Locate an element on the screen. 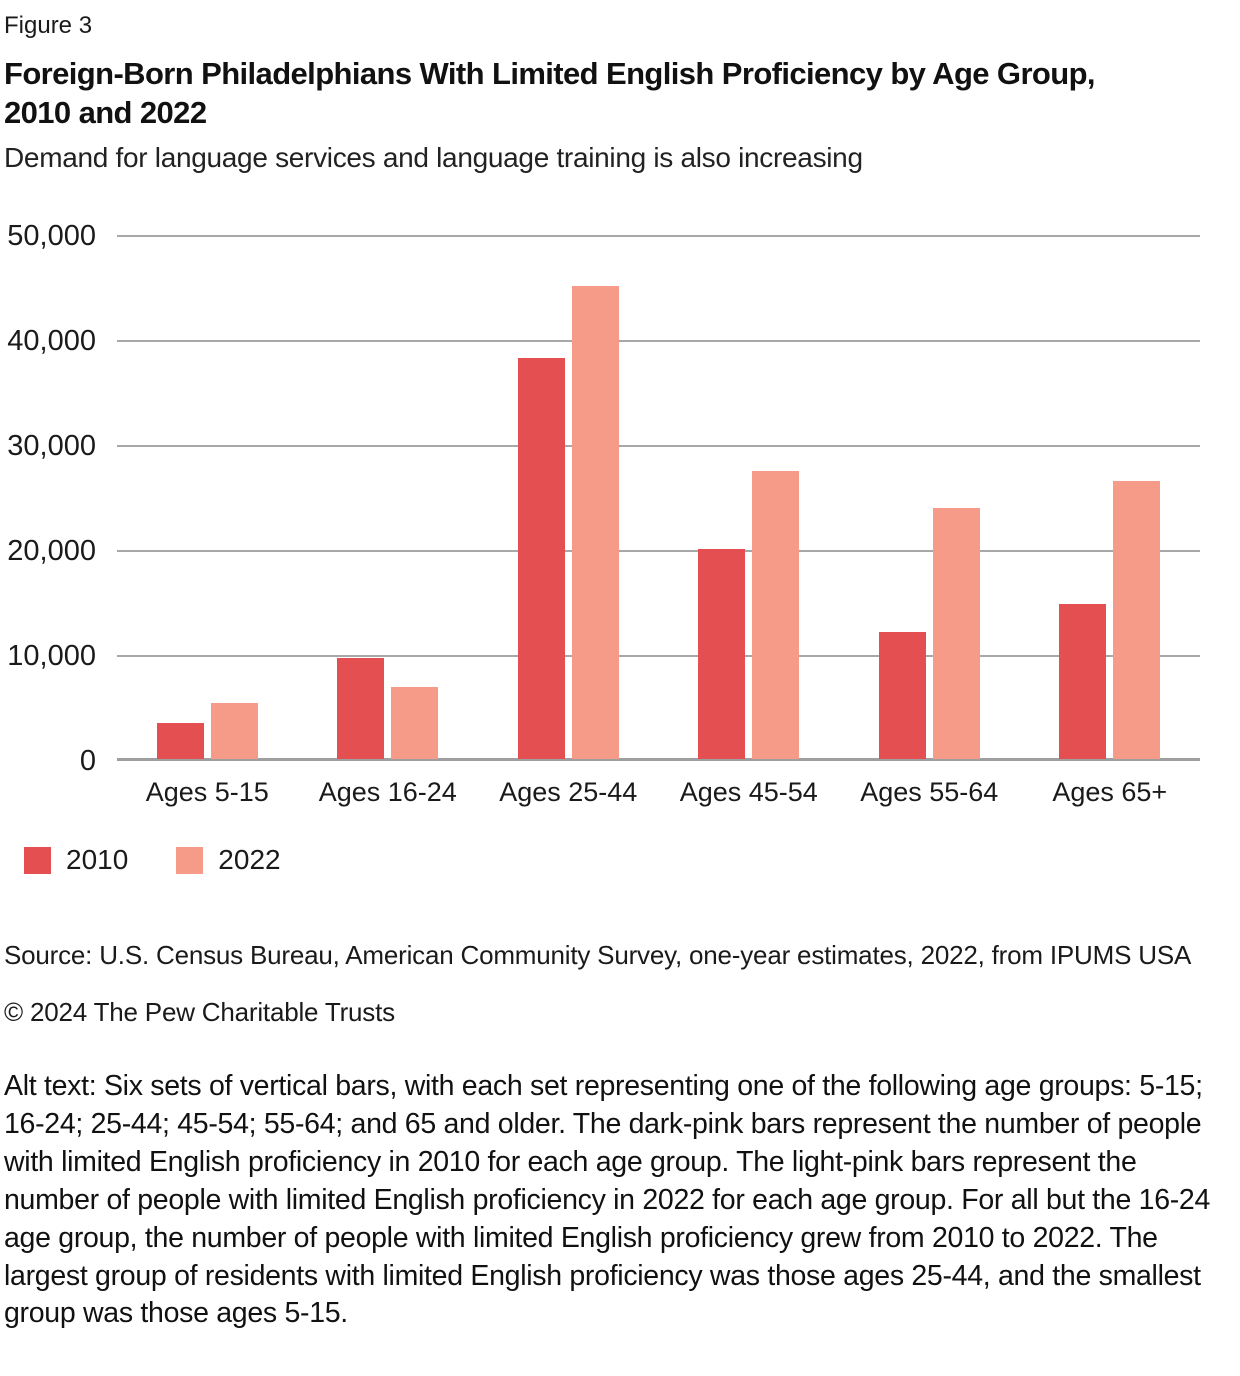 The image size is (1240, 1376). legend-label-2010: 2010 is located at coordinates (97, 860).